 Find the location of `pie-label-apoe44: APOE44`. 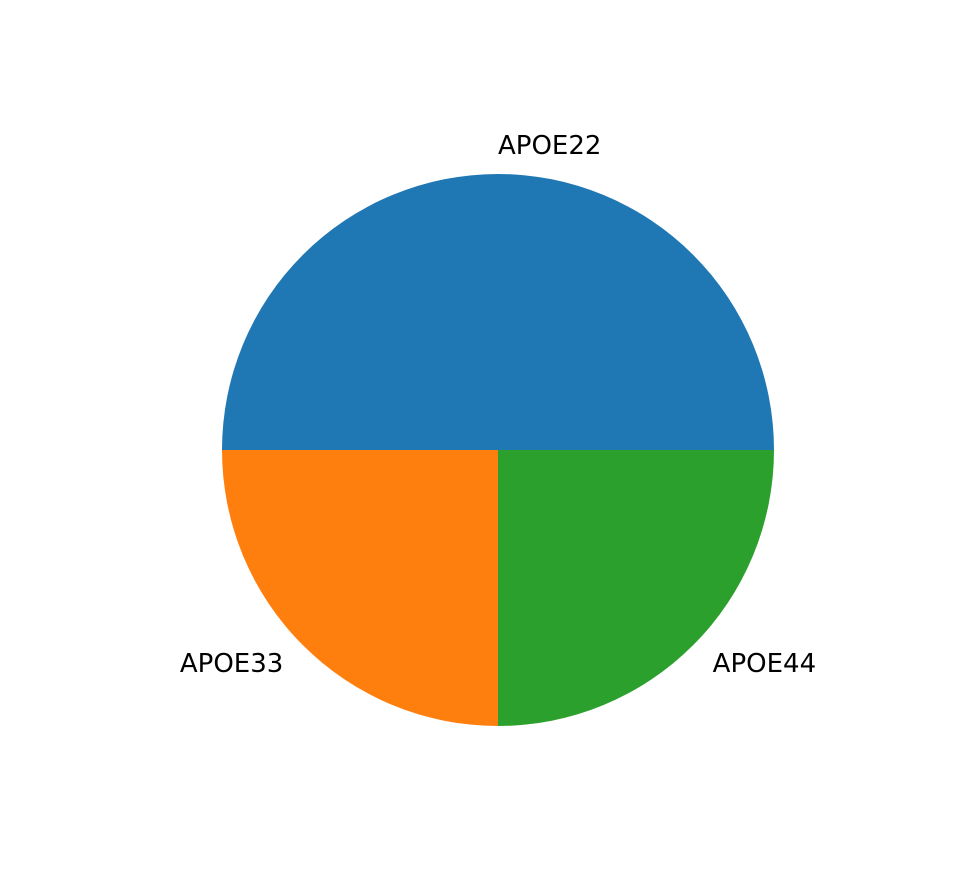

pie-label-apoe44: APOE44 is located at coordinates (764, 664).